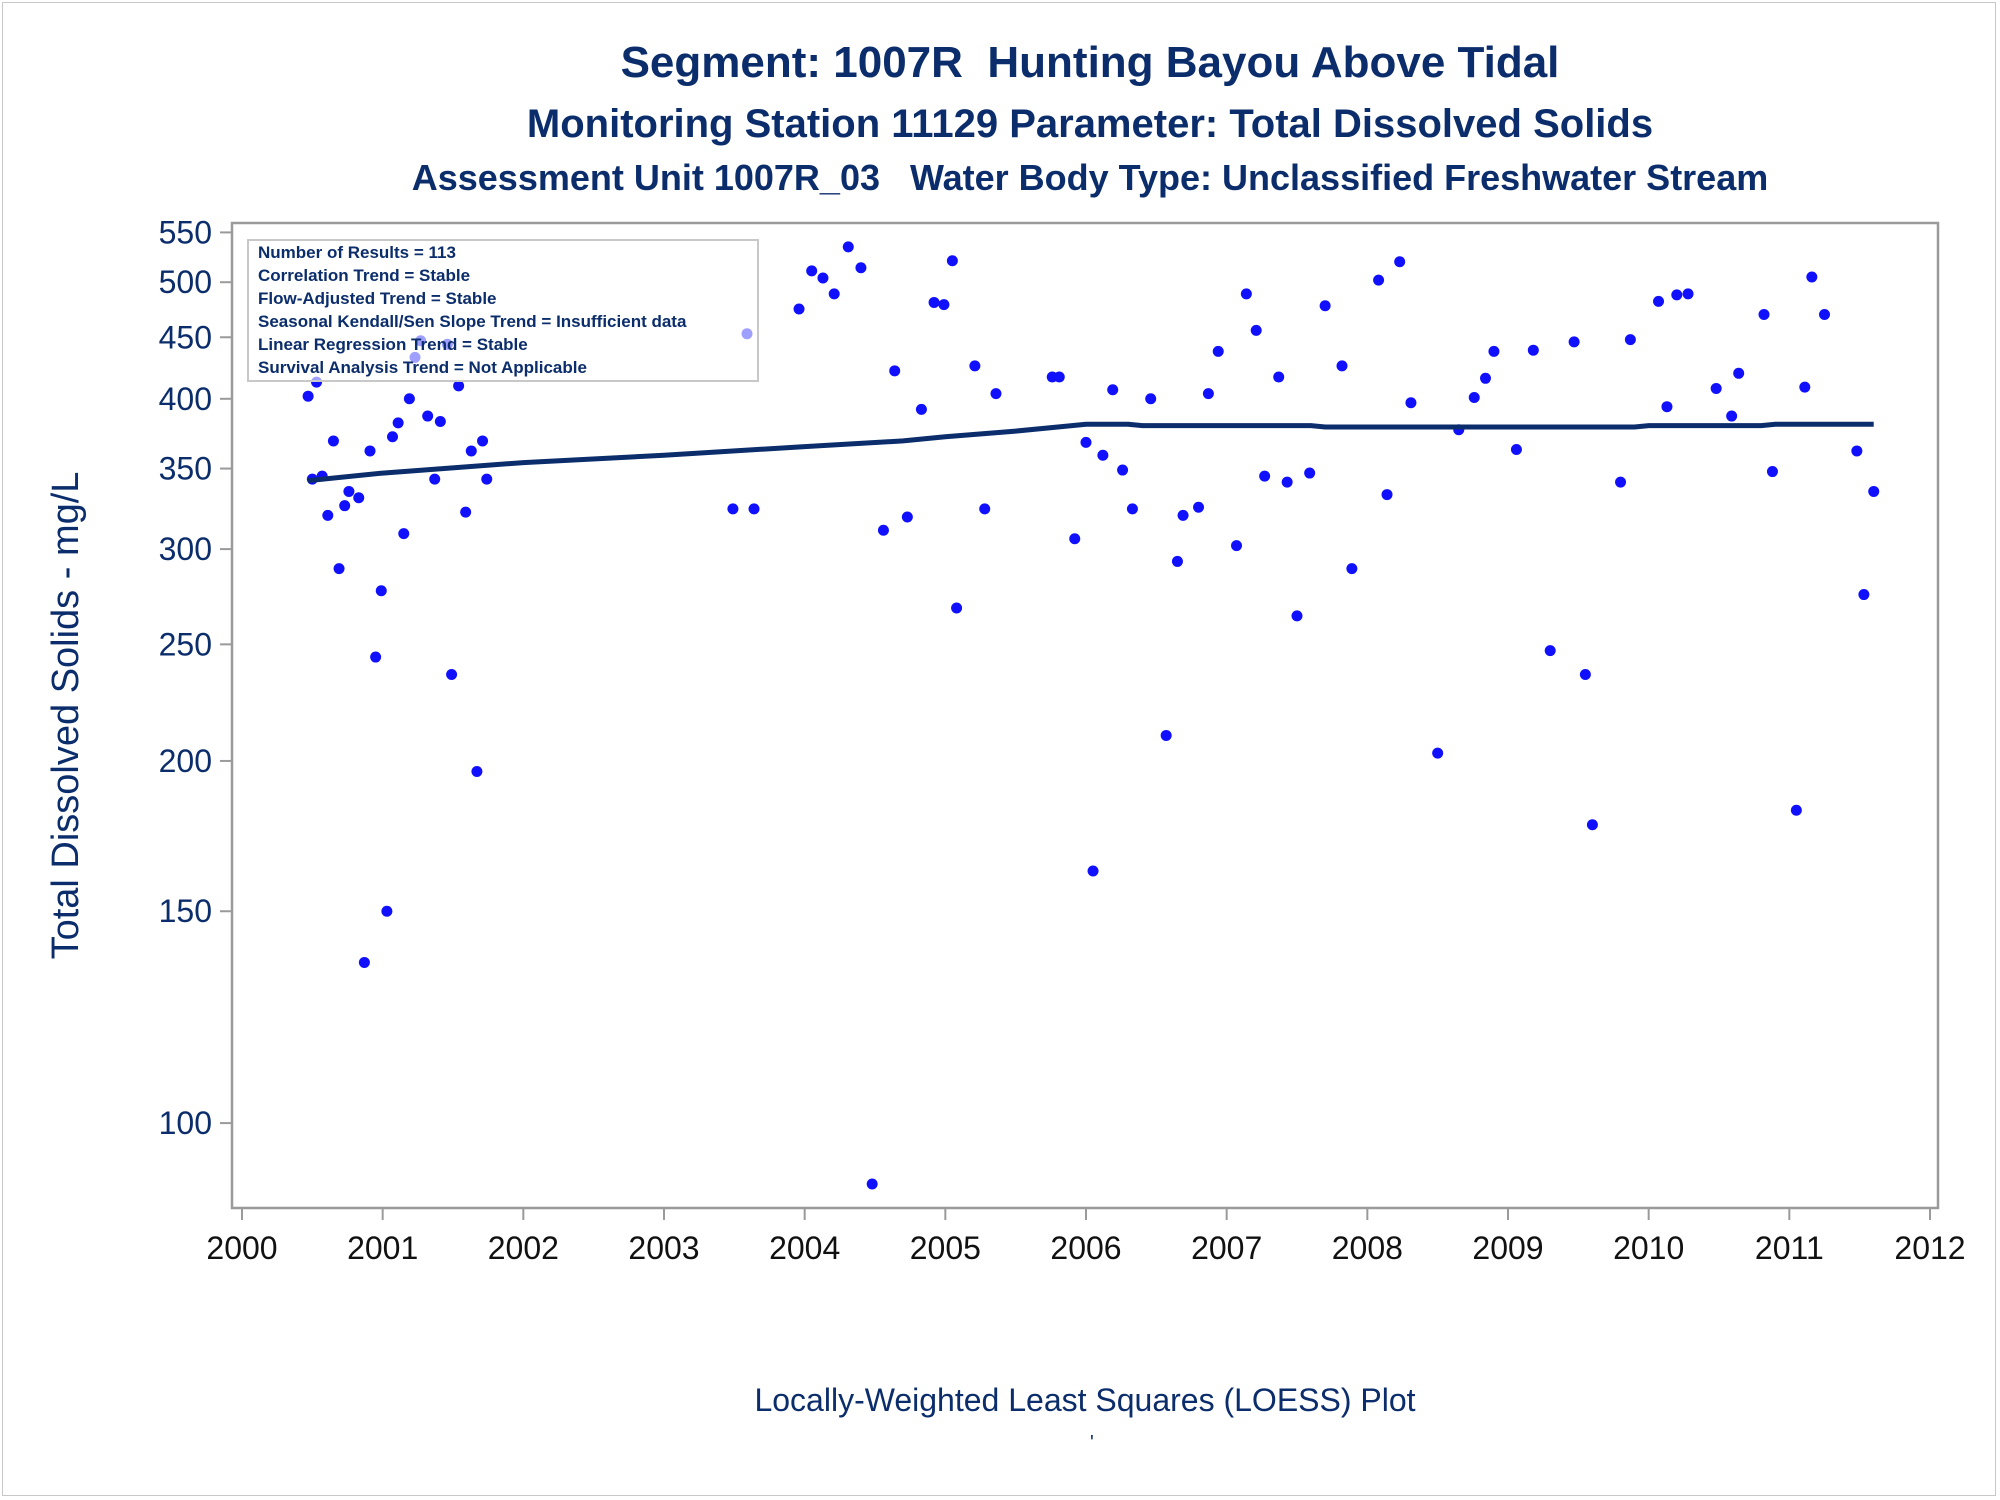 Image resolution: width=2000 pixels, height=1500 pixels. Describe the element at coordinates (1648, 1248) in the screenshot. I see `x-tick-label-2010: 2010` at that location.